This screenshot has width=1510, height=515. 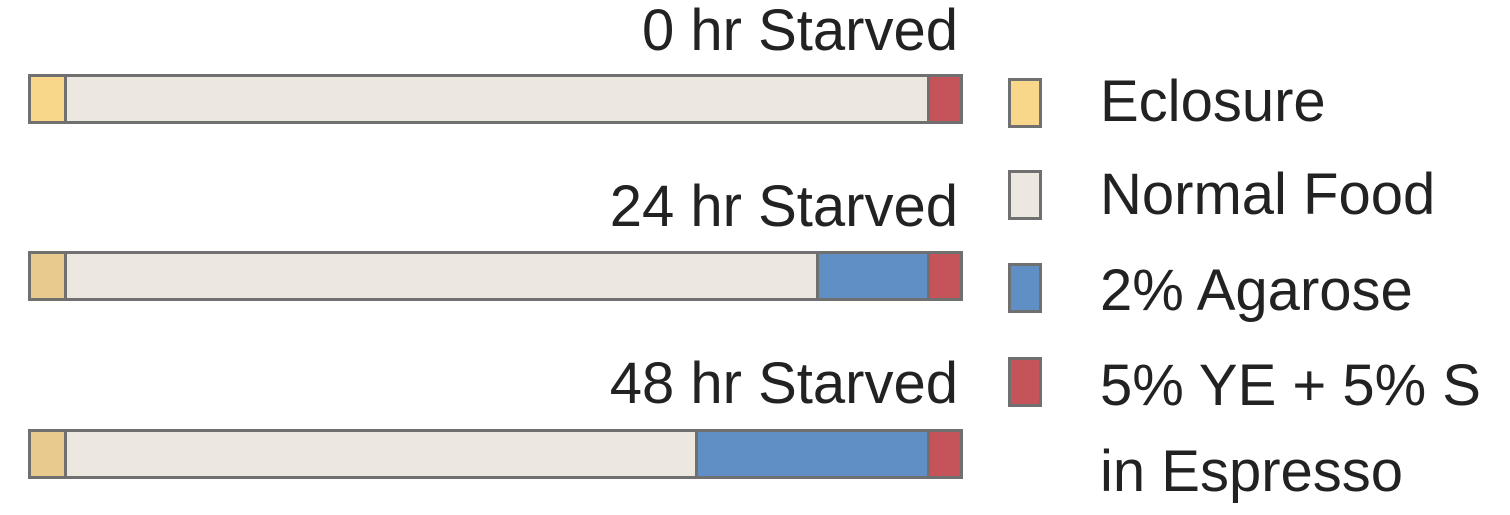 I want to click on bar-0hr, so click(x=495, y=99).